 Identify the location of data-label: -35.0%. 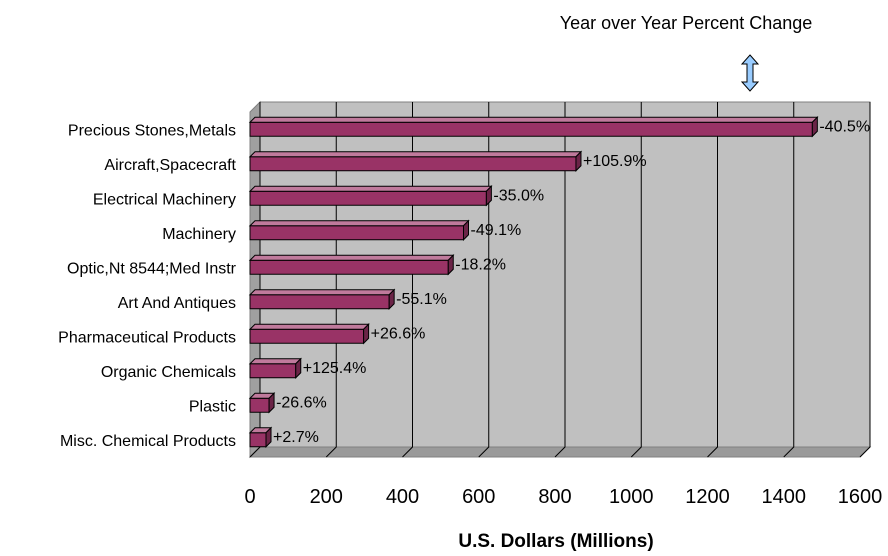
(518, 195).